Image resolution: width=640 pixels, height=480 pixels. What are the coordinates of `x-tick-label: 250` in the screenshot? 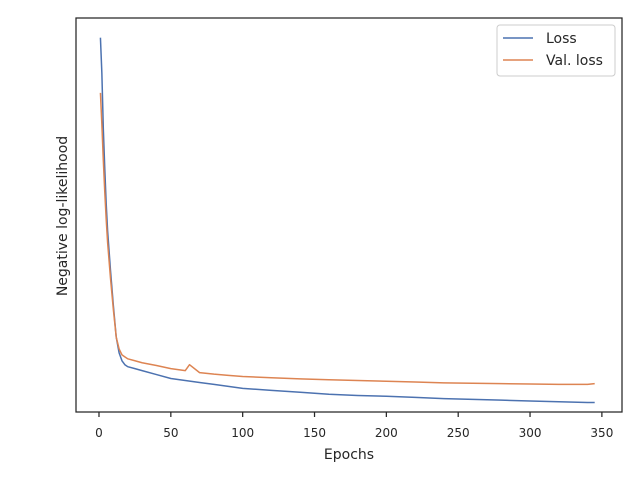 It's located at (458, 433).